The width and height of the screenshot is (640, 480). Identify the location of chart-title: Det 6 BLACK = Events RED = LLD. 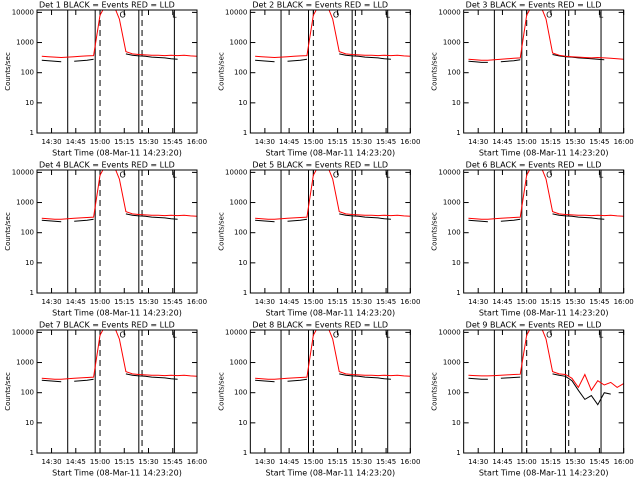
(534, 165).